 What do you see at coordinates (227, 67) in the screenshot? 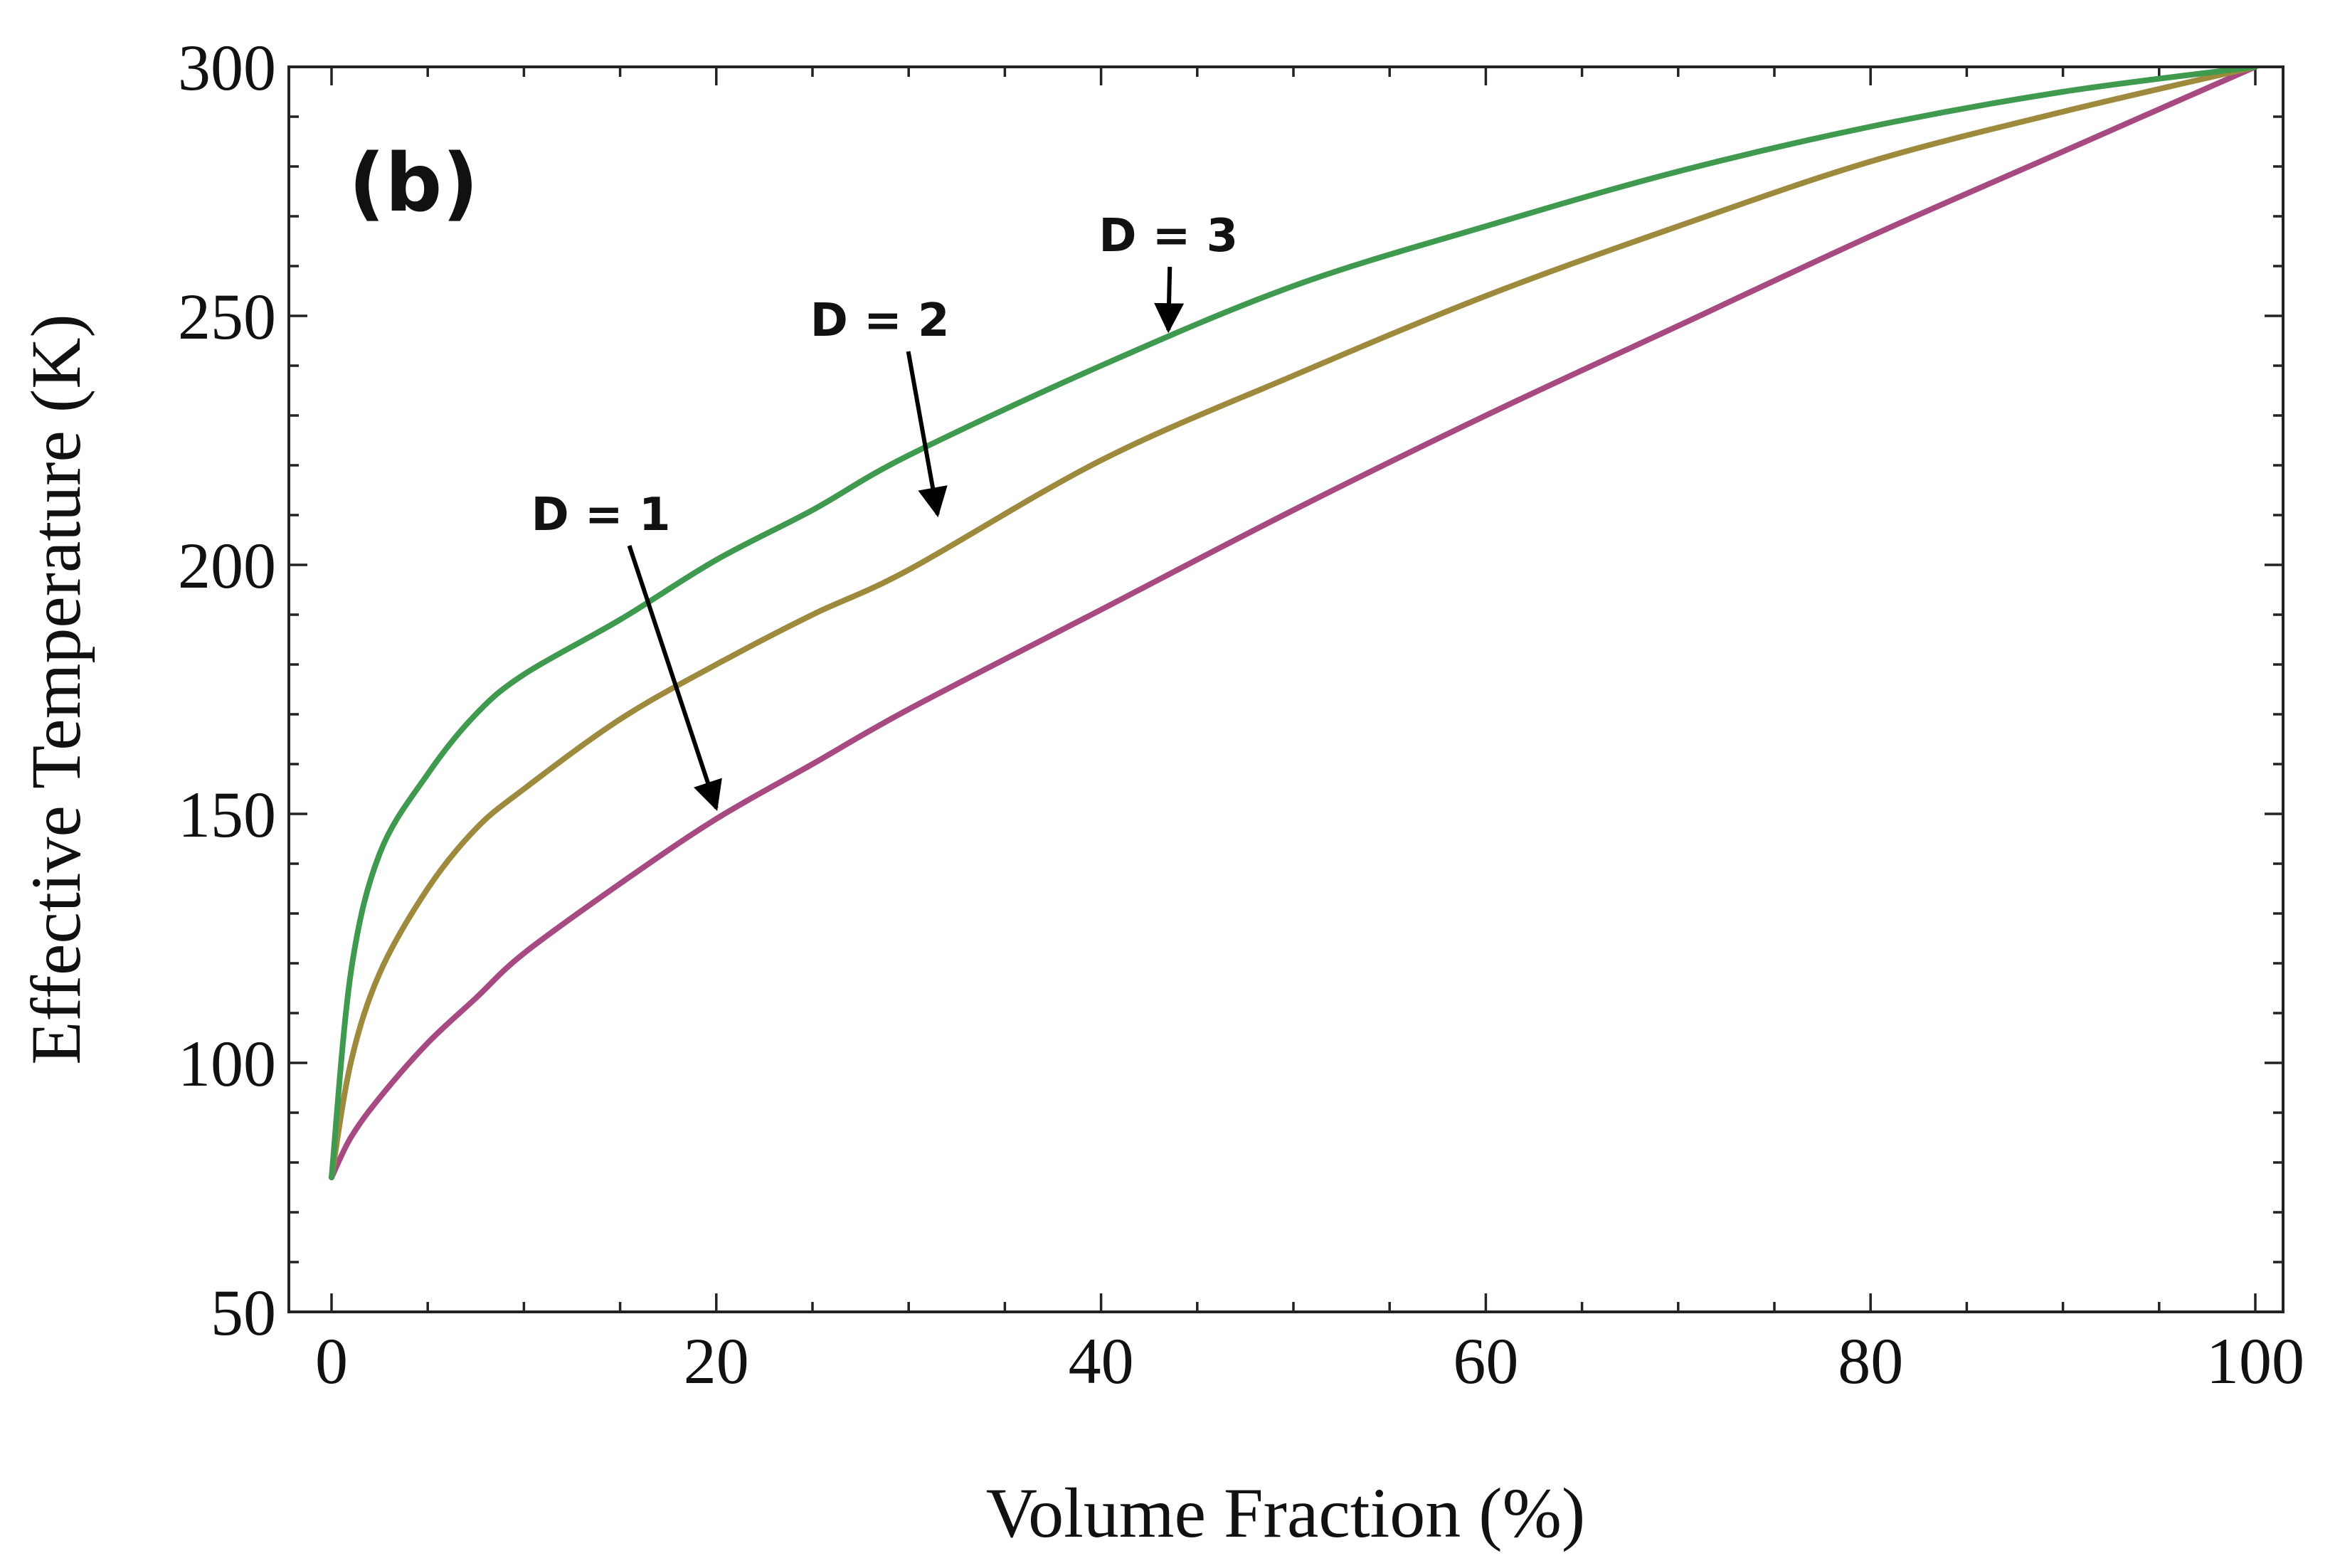
I see `y-tick-label: 300` at bounding box center [227, 67].